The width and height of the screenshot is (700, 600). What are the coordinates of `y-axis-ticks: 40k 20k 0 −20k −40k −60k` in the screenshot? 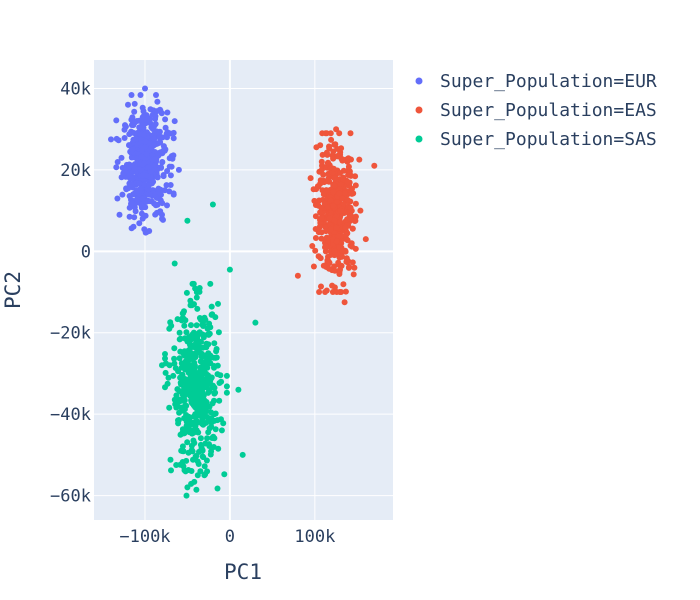 It's located at (70, 292).